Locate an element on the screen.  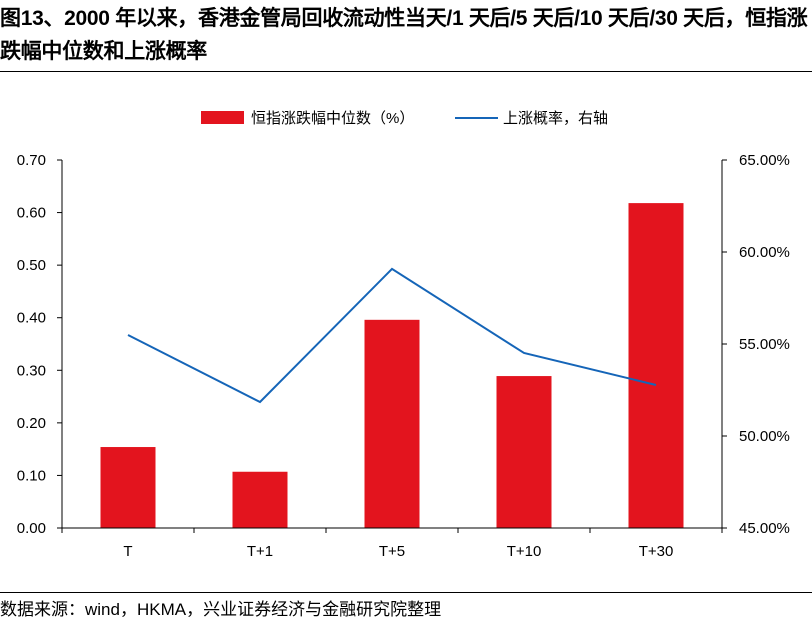
bar-T+10 is located at coordinates (524, 452).